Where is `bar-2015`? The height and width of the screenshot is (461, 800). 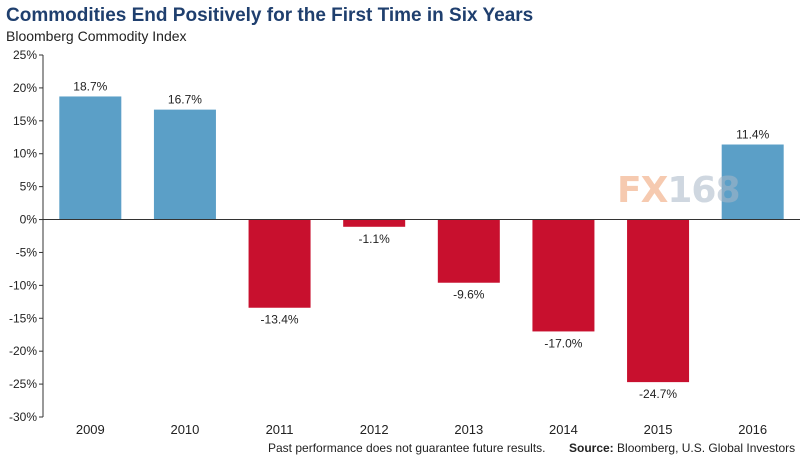 bar-2015 is located at coordinates (658, 301).